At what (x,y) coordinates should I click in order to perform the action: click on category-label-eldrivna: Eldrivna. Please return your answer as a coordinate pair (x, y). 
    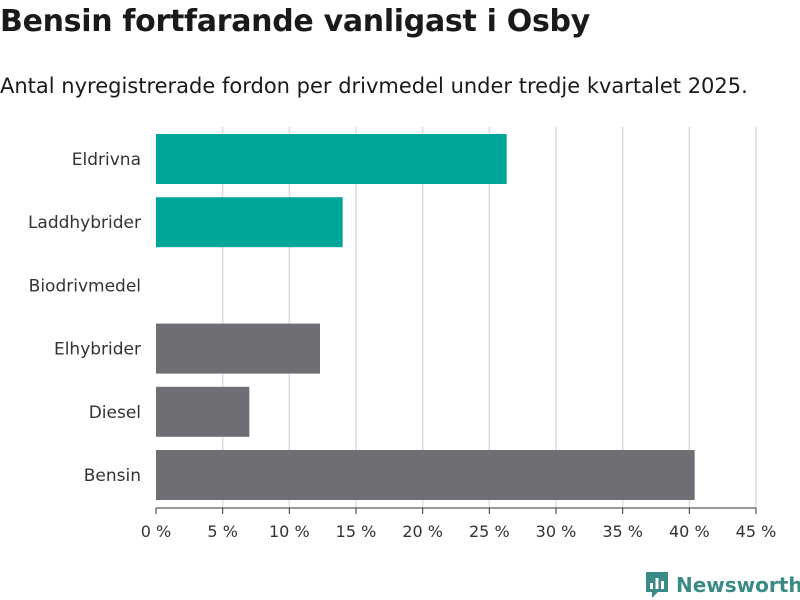
    Looking at the image, I should click on (106, 160).